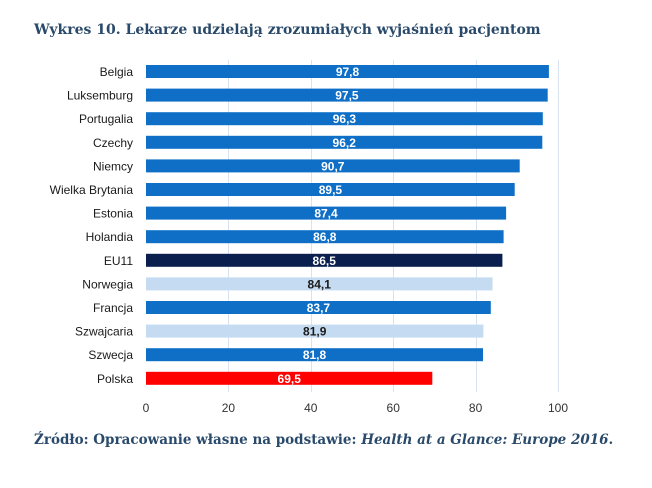  I want to click on category-label: EU11, so click(118, 261).